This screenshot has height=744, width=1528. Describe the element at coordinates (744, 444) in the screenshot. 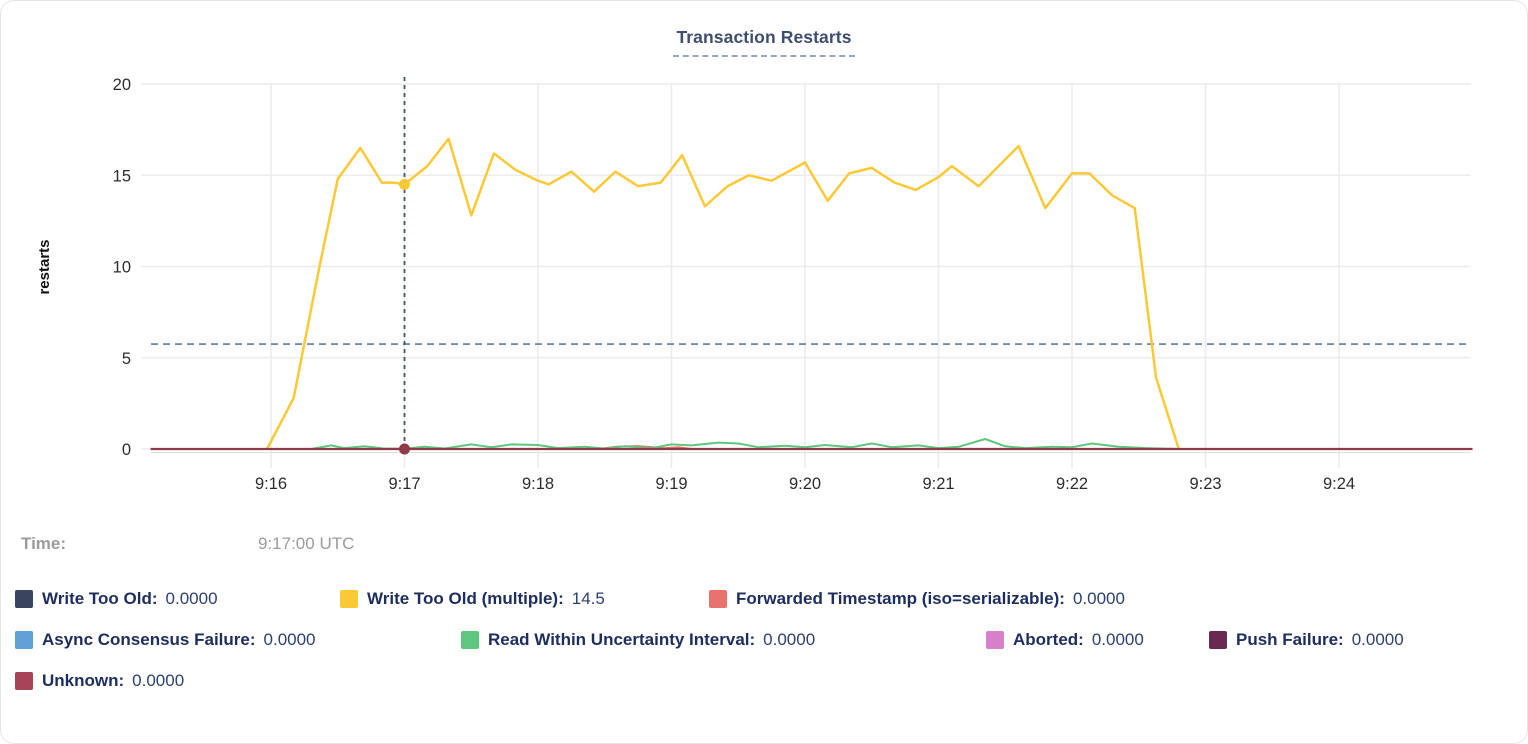

I see `series-line` at that location.